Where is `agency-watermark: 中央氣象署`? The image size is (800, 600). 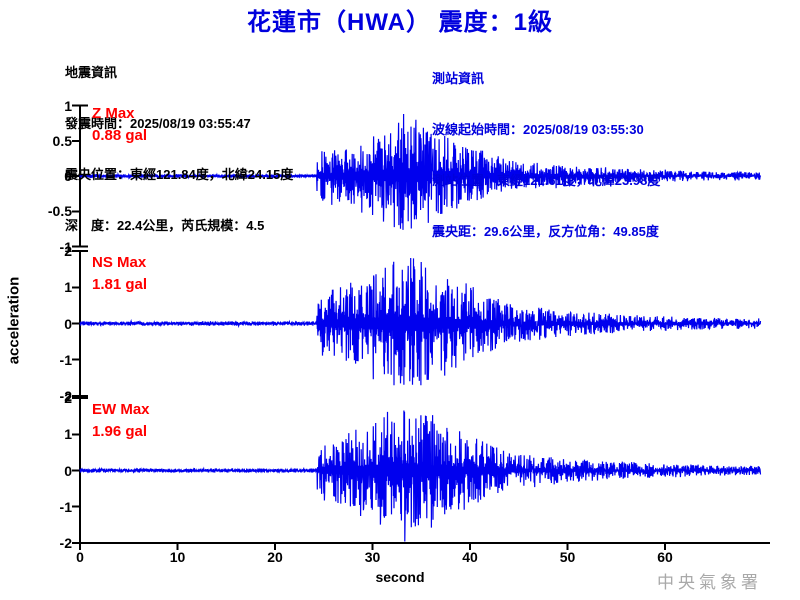
agency-watermark: 中央氣象署 is located at coordinates (709, 582).